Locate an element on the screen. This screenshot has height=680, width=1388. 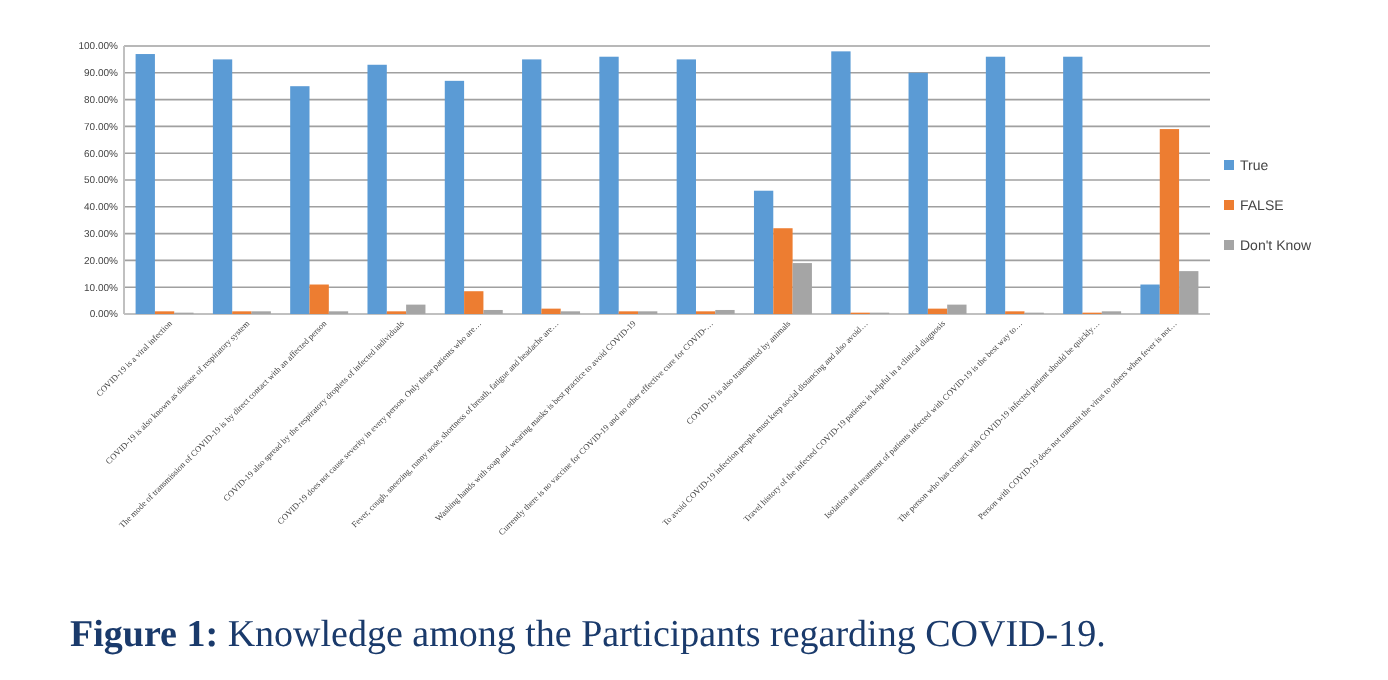
text: Figure 1: Knowledge among the Participants regarding COVID-19. is located at coordinates (588, 635).